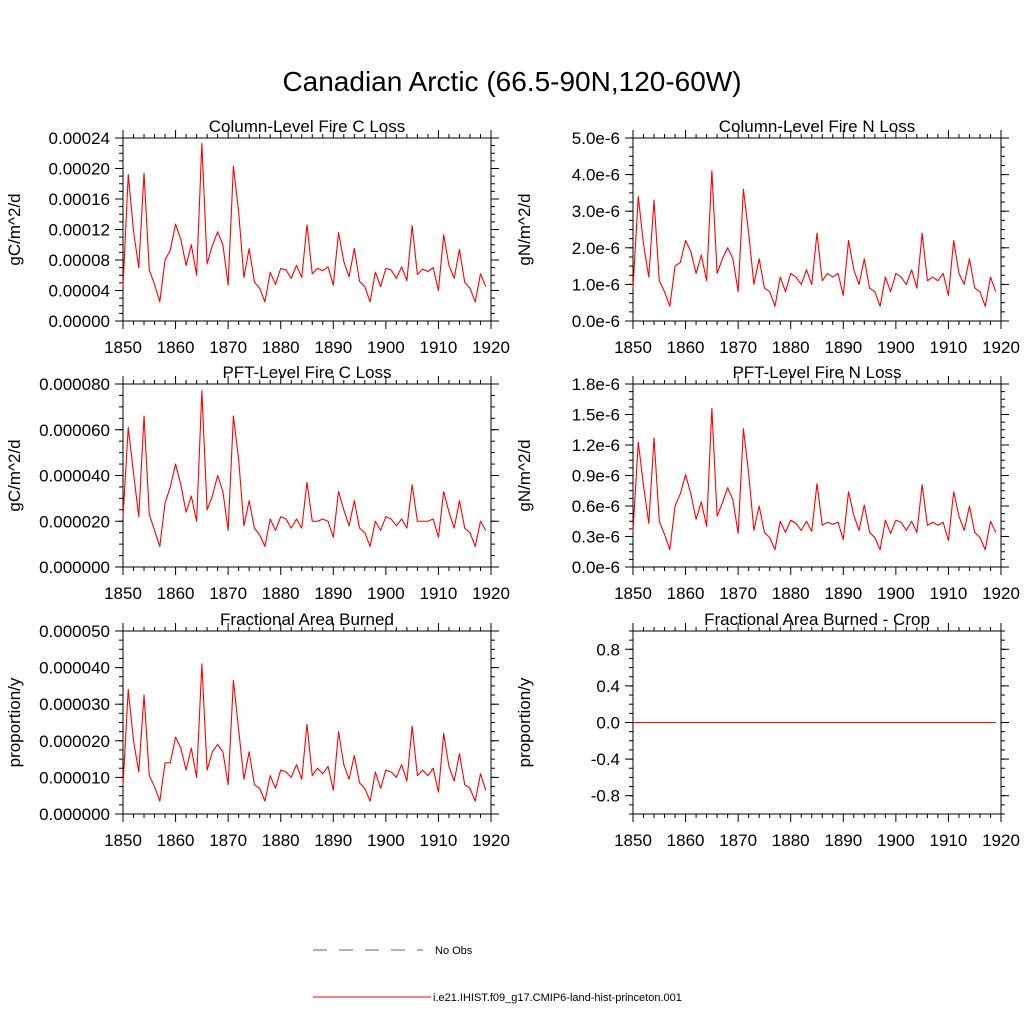  I want to click on legend-label-1: No Obs, so click(454, 951).